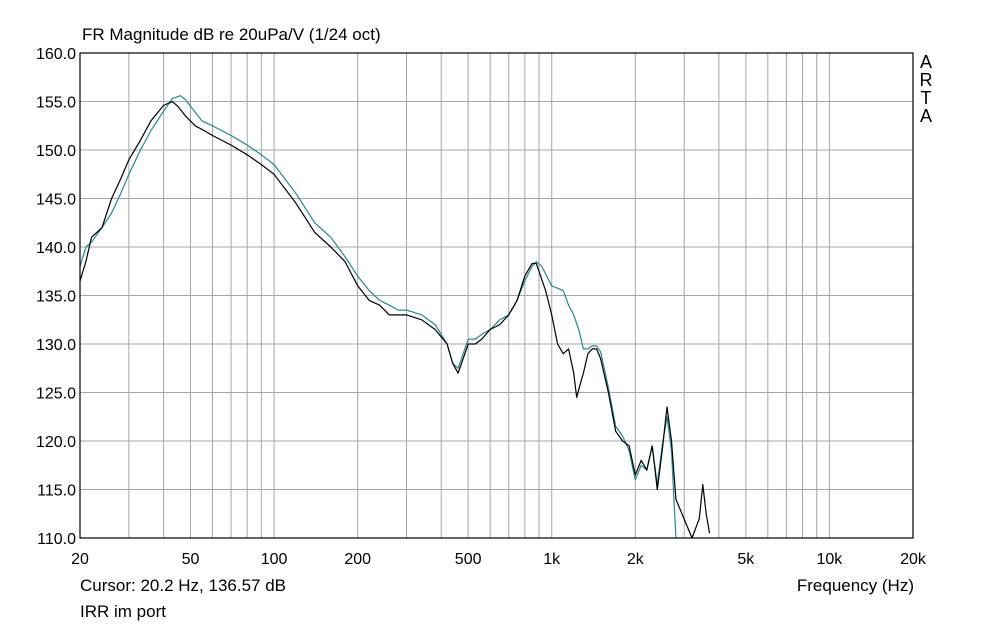 This screenshot has height=626, width=994. Describe the element at coordinates (913, 559) in the screenshot. I see `x-tick-label: 20k` at that location.